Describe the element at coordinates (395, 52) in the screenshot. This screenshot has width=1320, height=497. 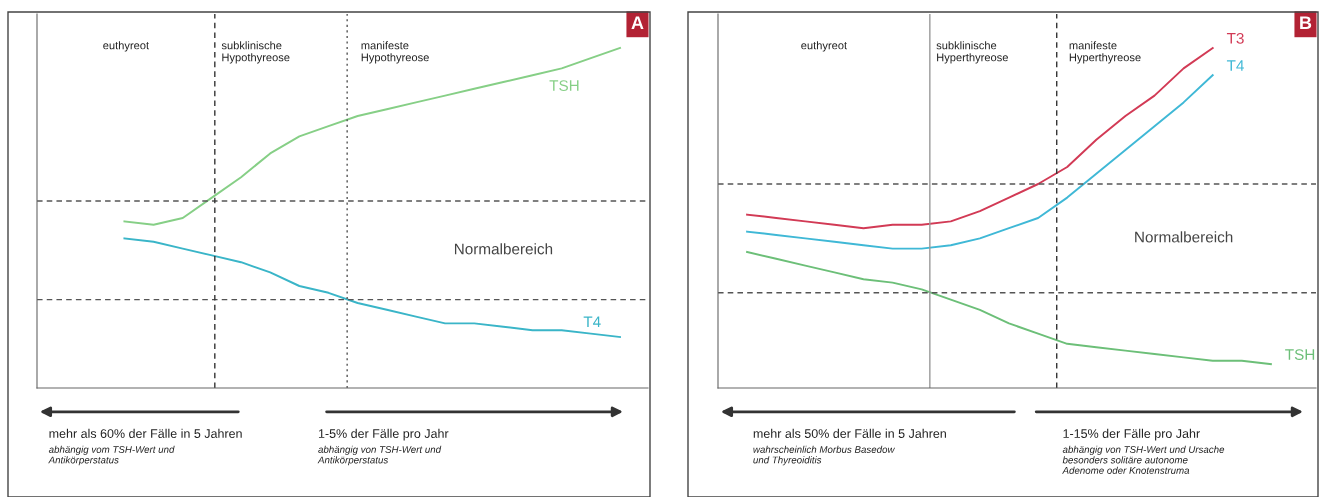
I see `annotation: manifeste Hypothyreose` at that location.